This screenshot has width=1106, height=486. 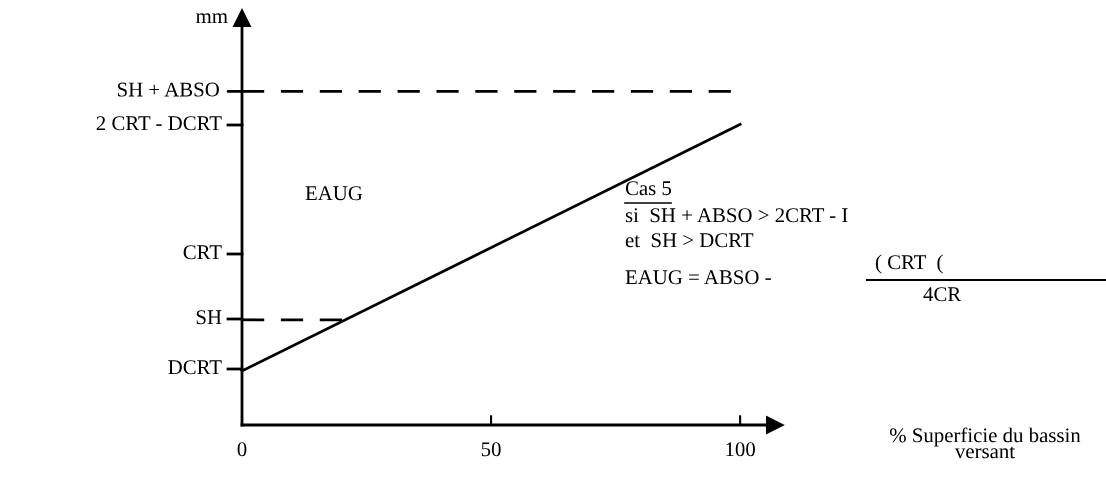 What do you see at coordinates (942, 294) in the screenshot?
I see `text: 4CR` at bounding box center [942, 294].